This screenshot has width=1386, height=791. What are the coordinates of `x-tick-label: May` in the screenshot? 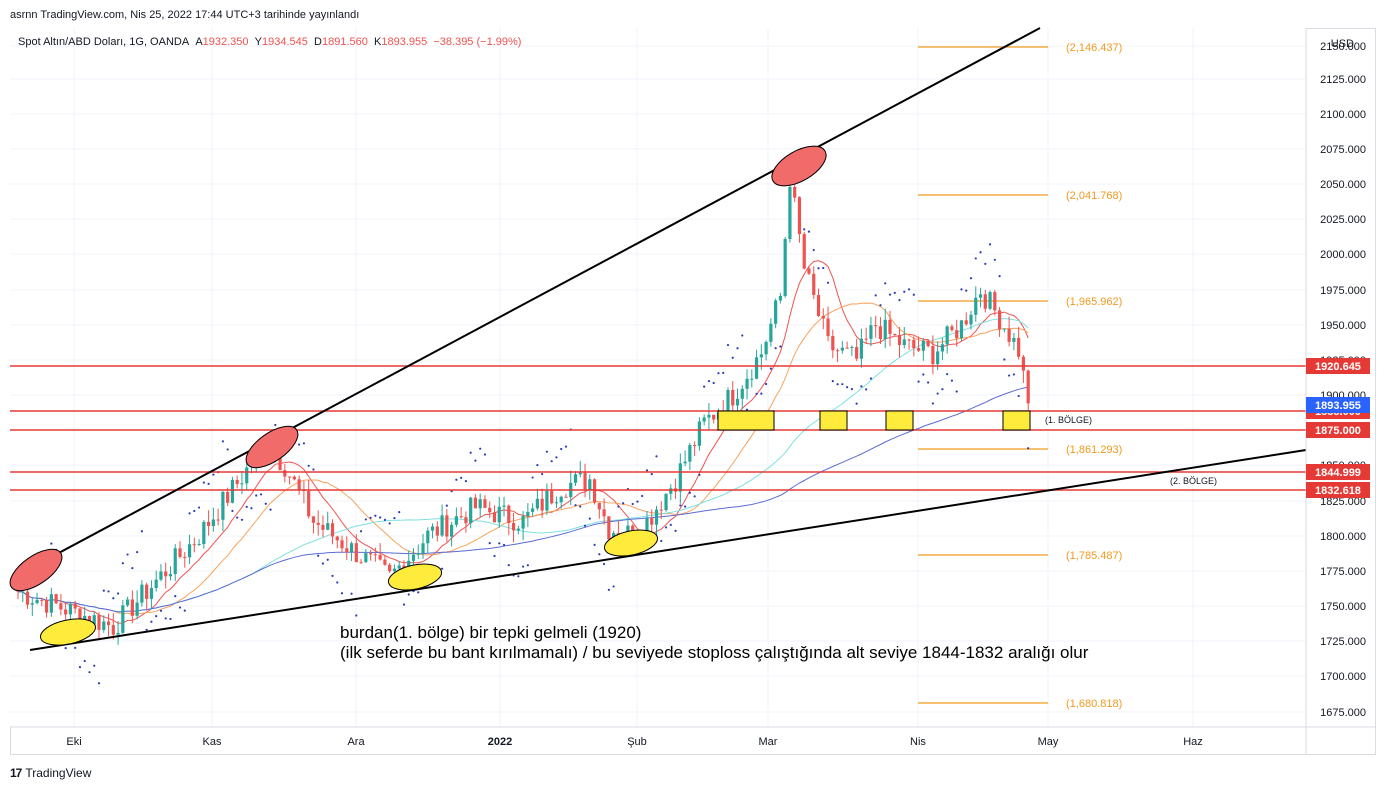 It's located at (1048, 742).